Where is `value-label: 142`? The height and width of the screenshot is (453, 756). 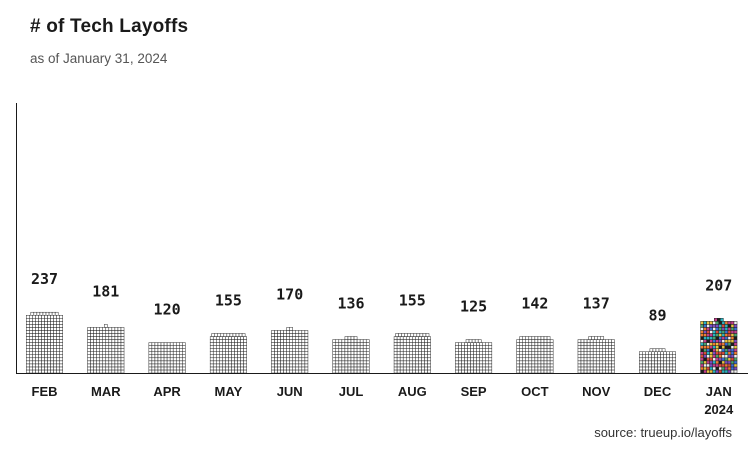 value-label: 142 is located at coordinates (534, 304).